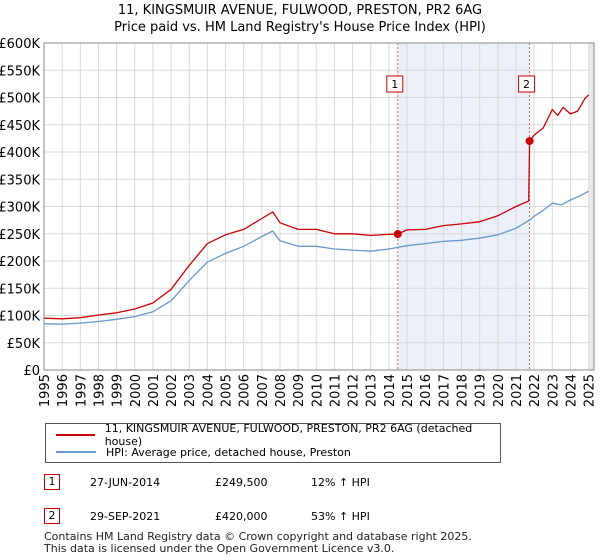 The width and height of the screenshot is (600, 560). What do you see at coordinates (20, 317) in the screenshot?
I see `y-tick-label: £100K` at bounding box center [20, 317].